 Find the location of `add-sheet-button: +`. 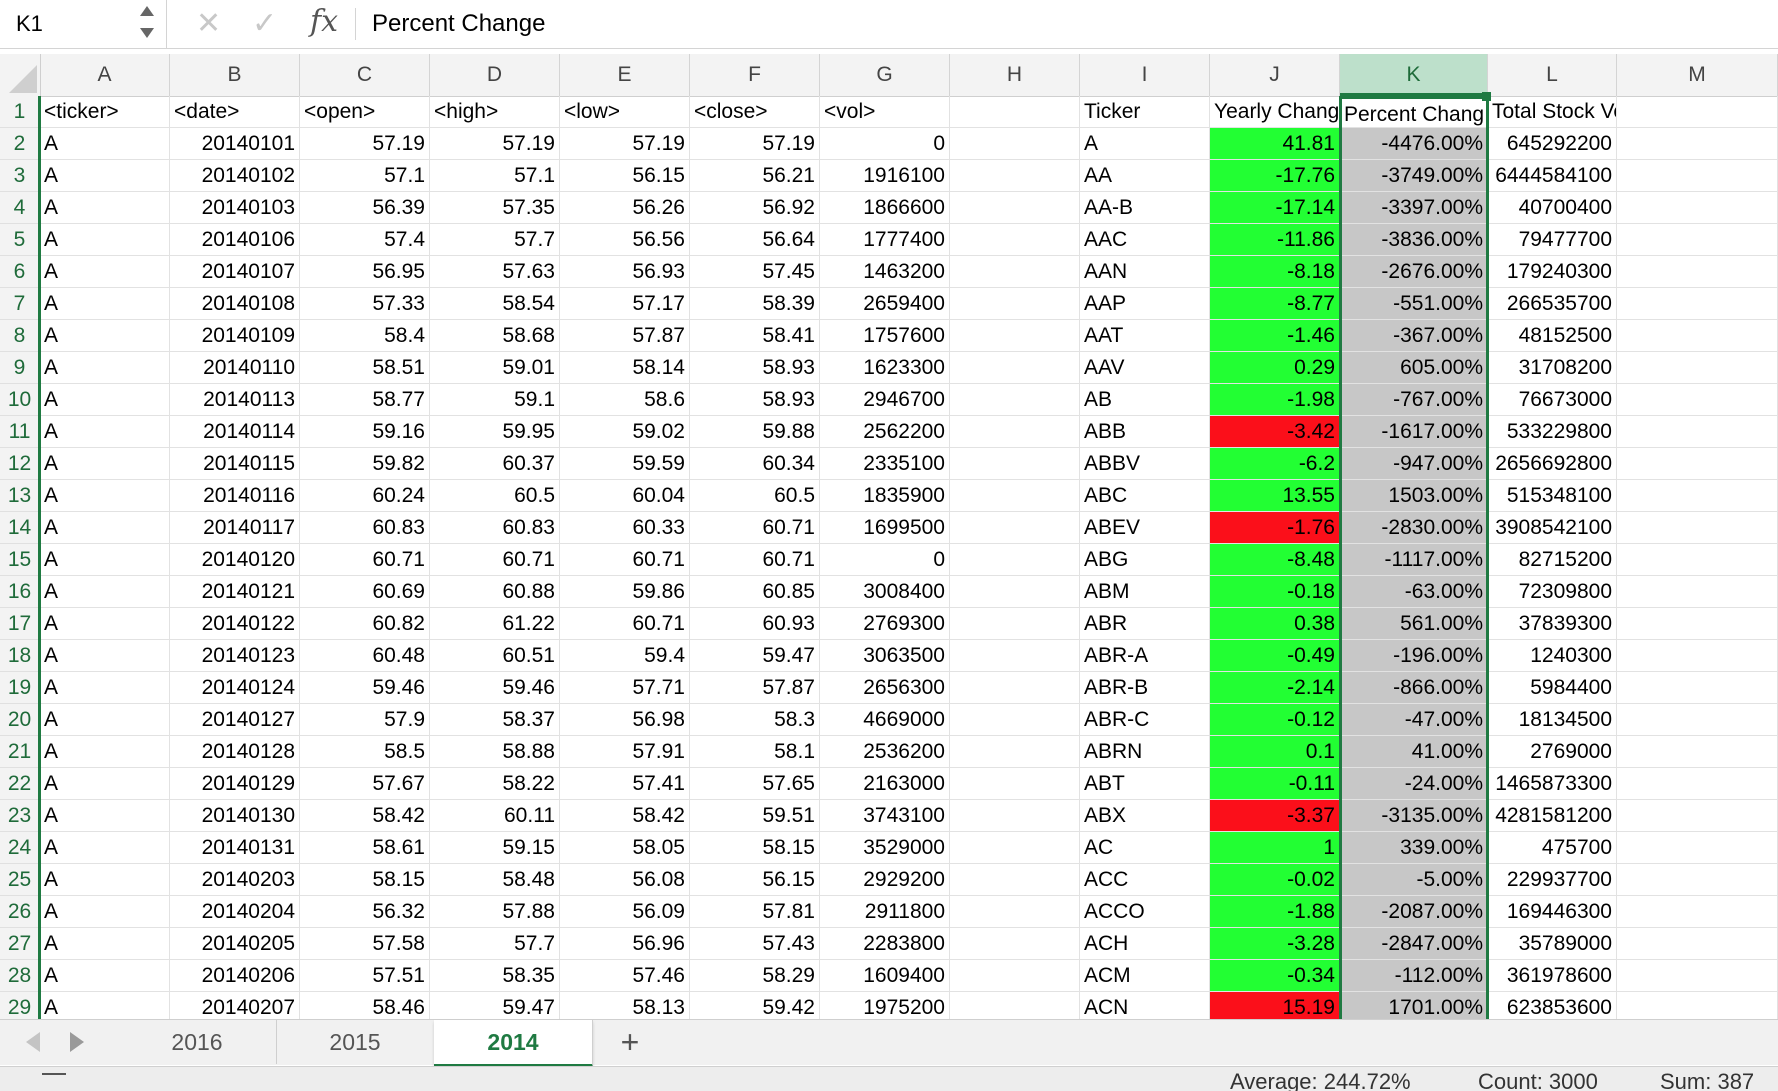

add-sheet-button: + is located at coordinates (630, 1042).